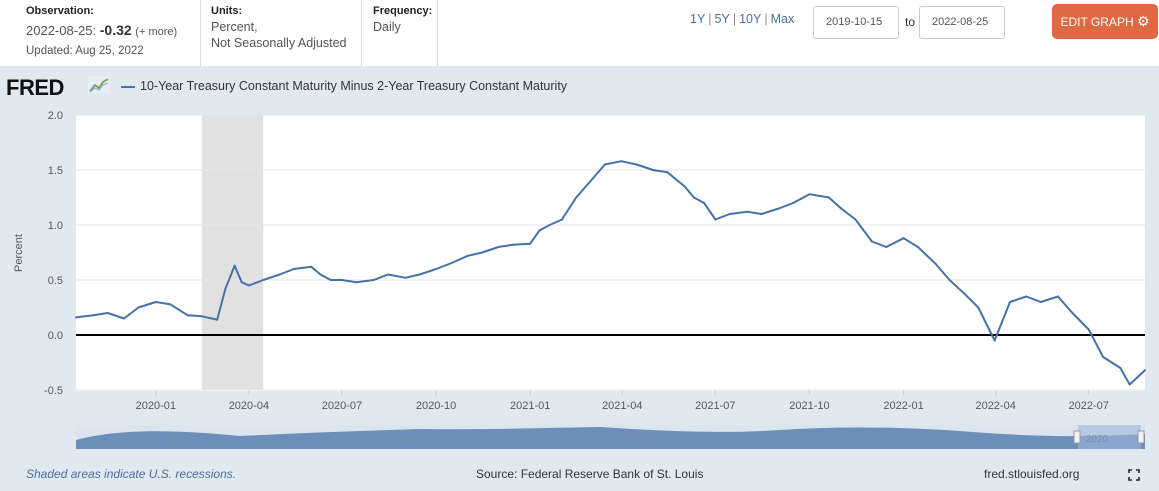  Describe the element at coordinates (1077, 437) in the screenshot. I see `navigator-left-handle` at that location.